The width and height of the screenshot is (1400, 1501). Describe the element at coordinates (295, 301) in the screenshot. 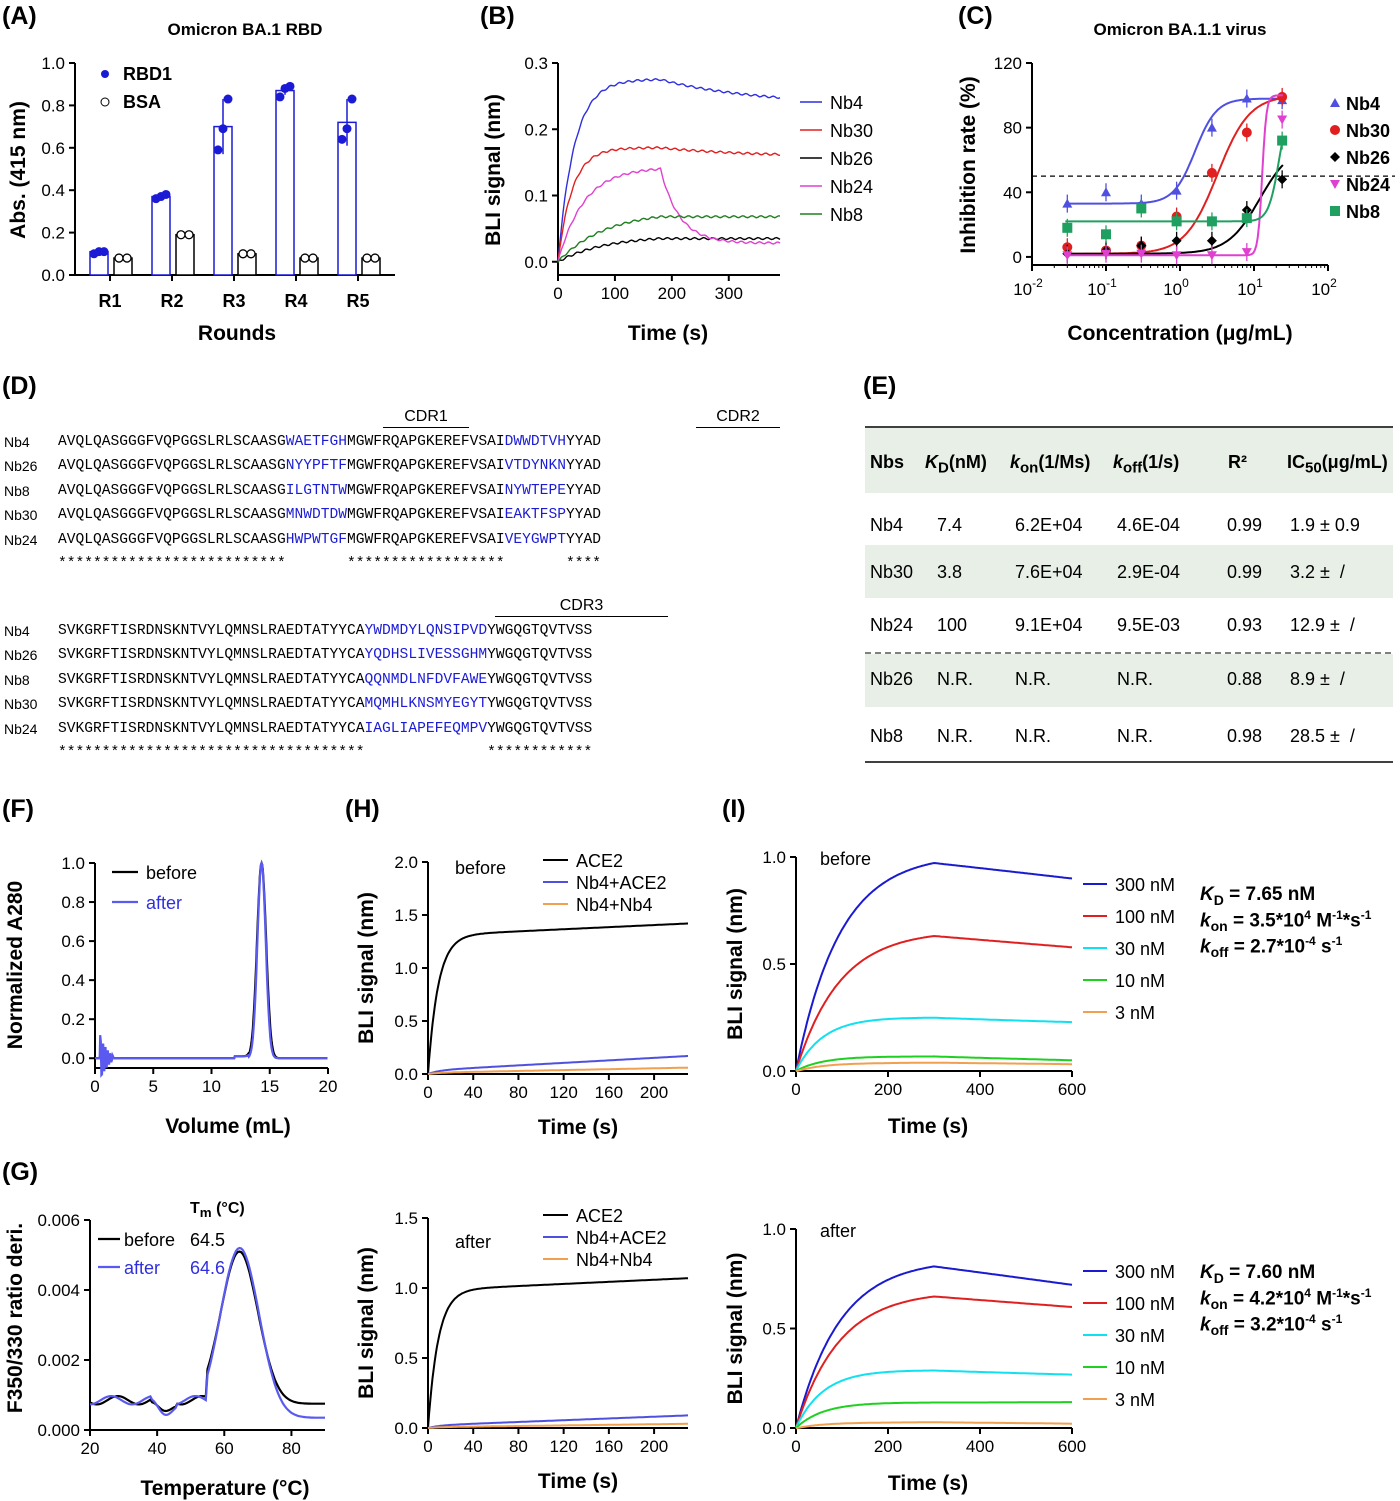

I see `a-xtick-label: R4` at that location.